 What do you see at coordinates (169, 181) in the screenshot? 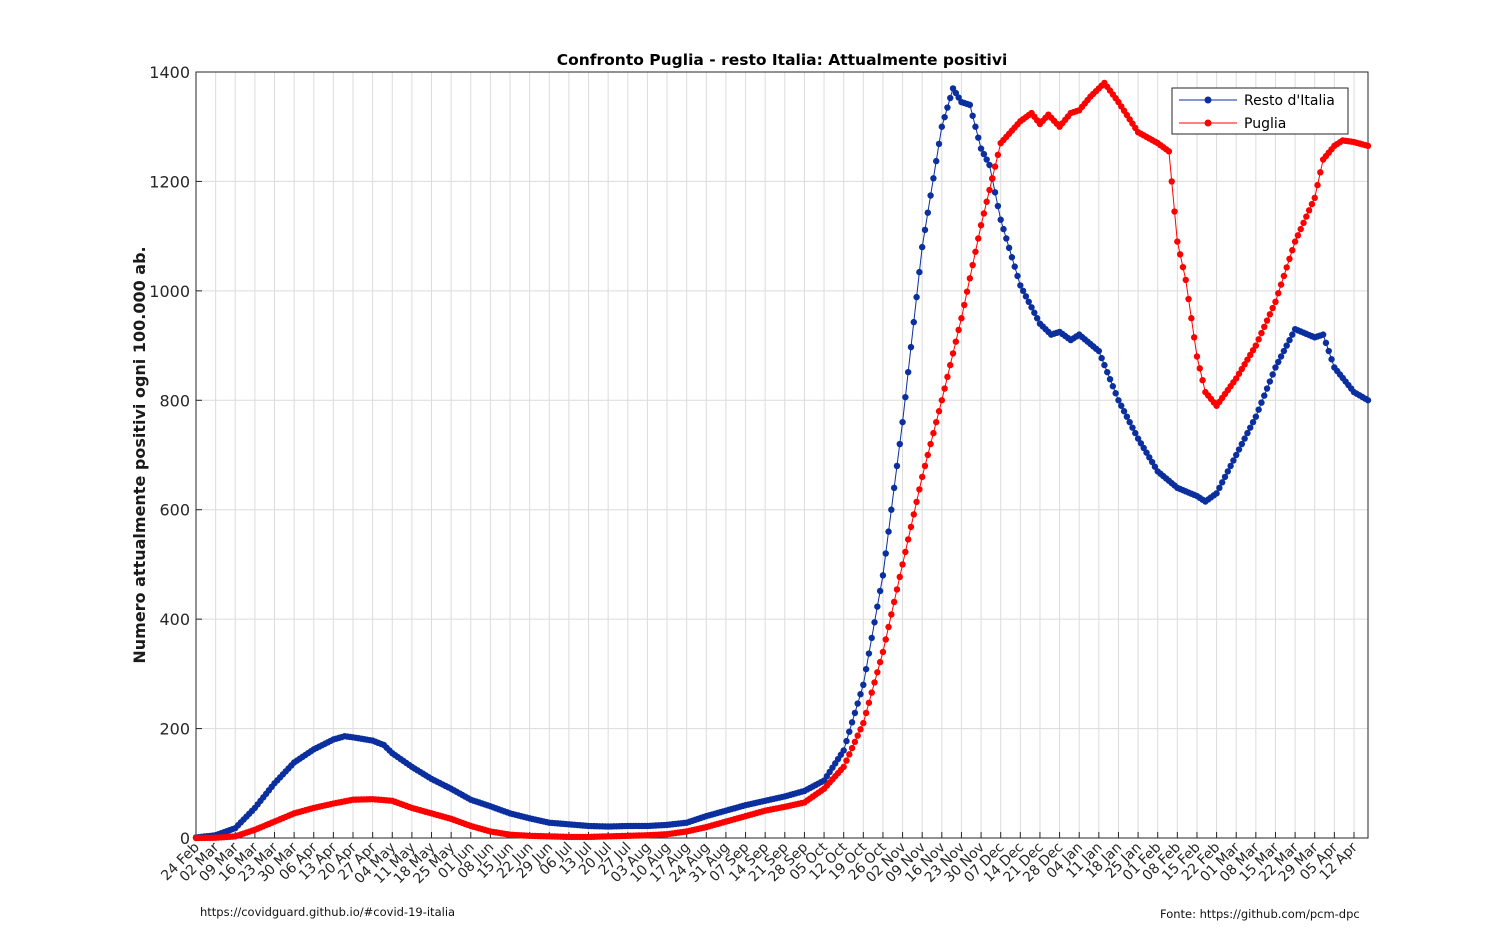
I see `y-tick-label: 1200` at bounding box center [169, 181].